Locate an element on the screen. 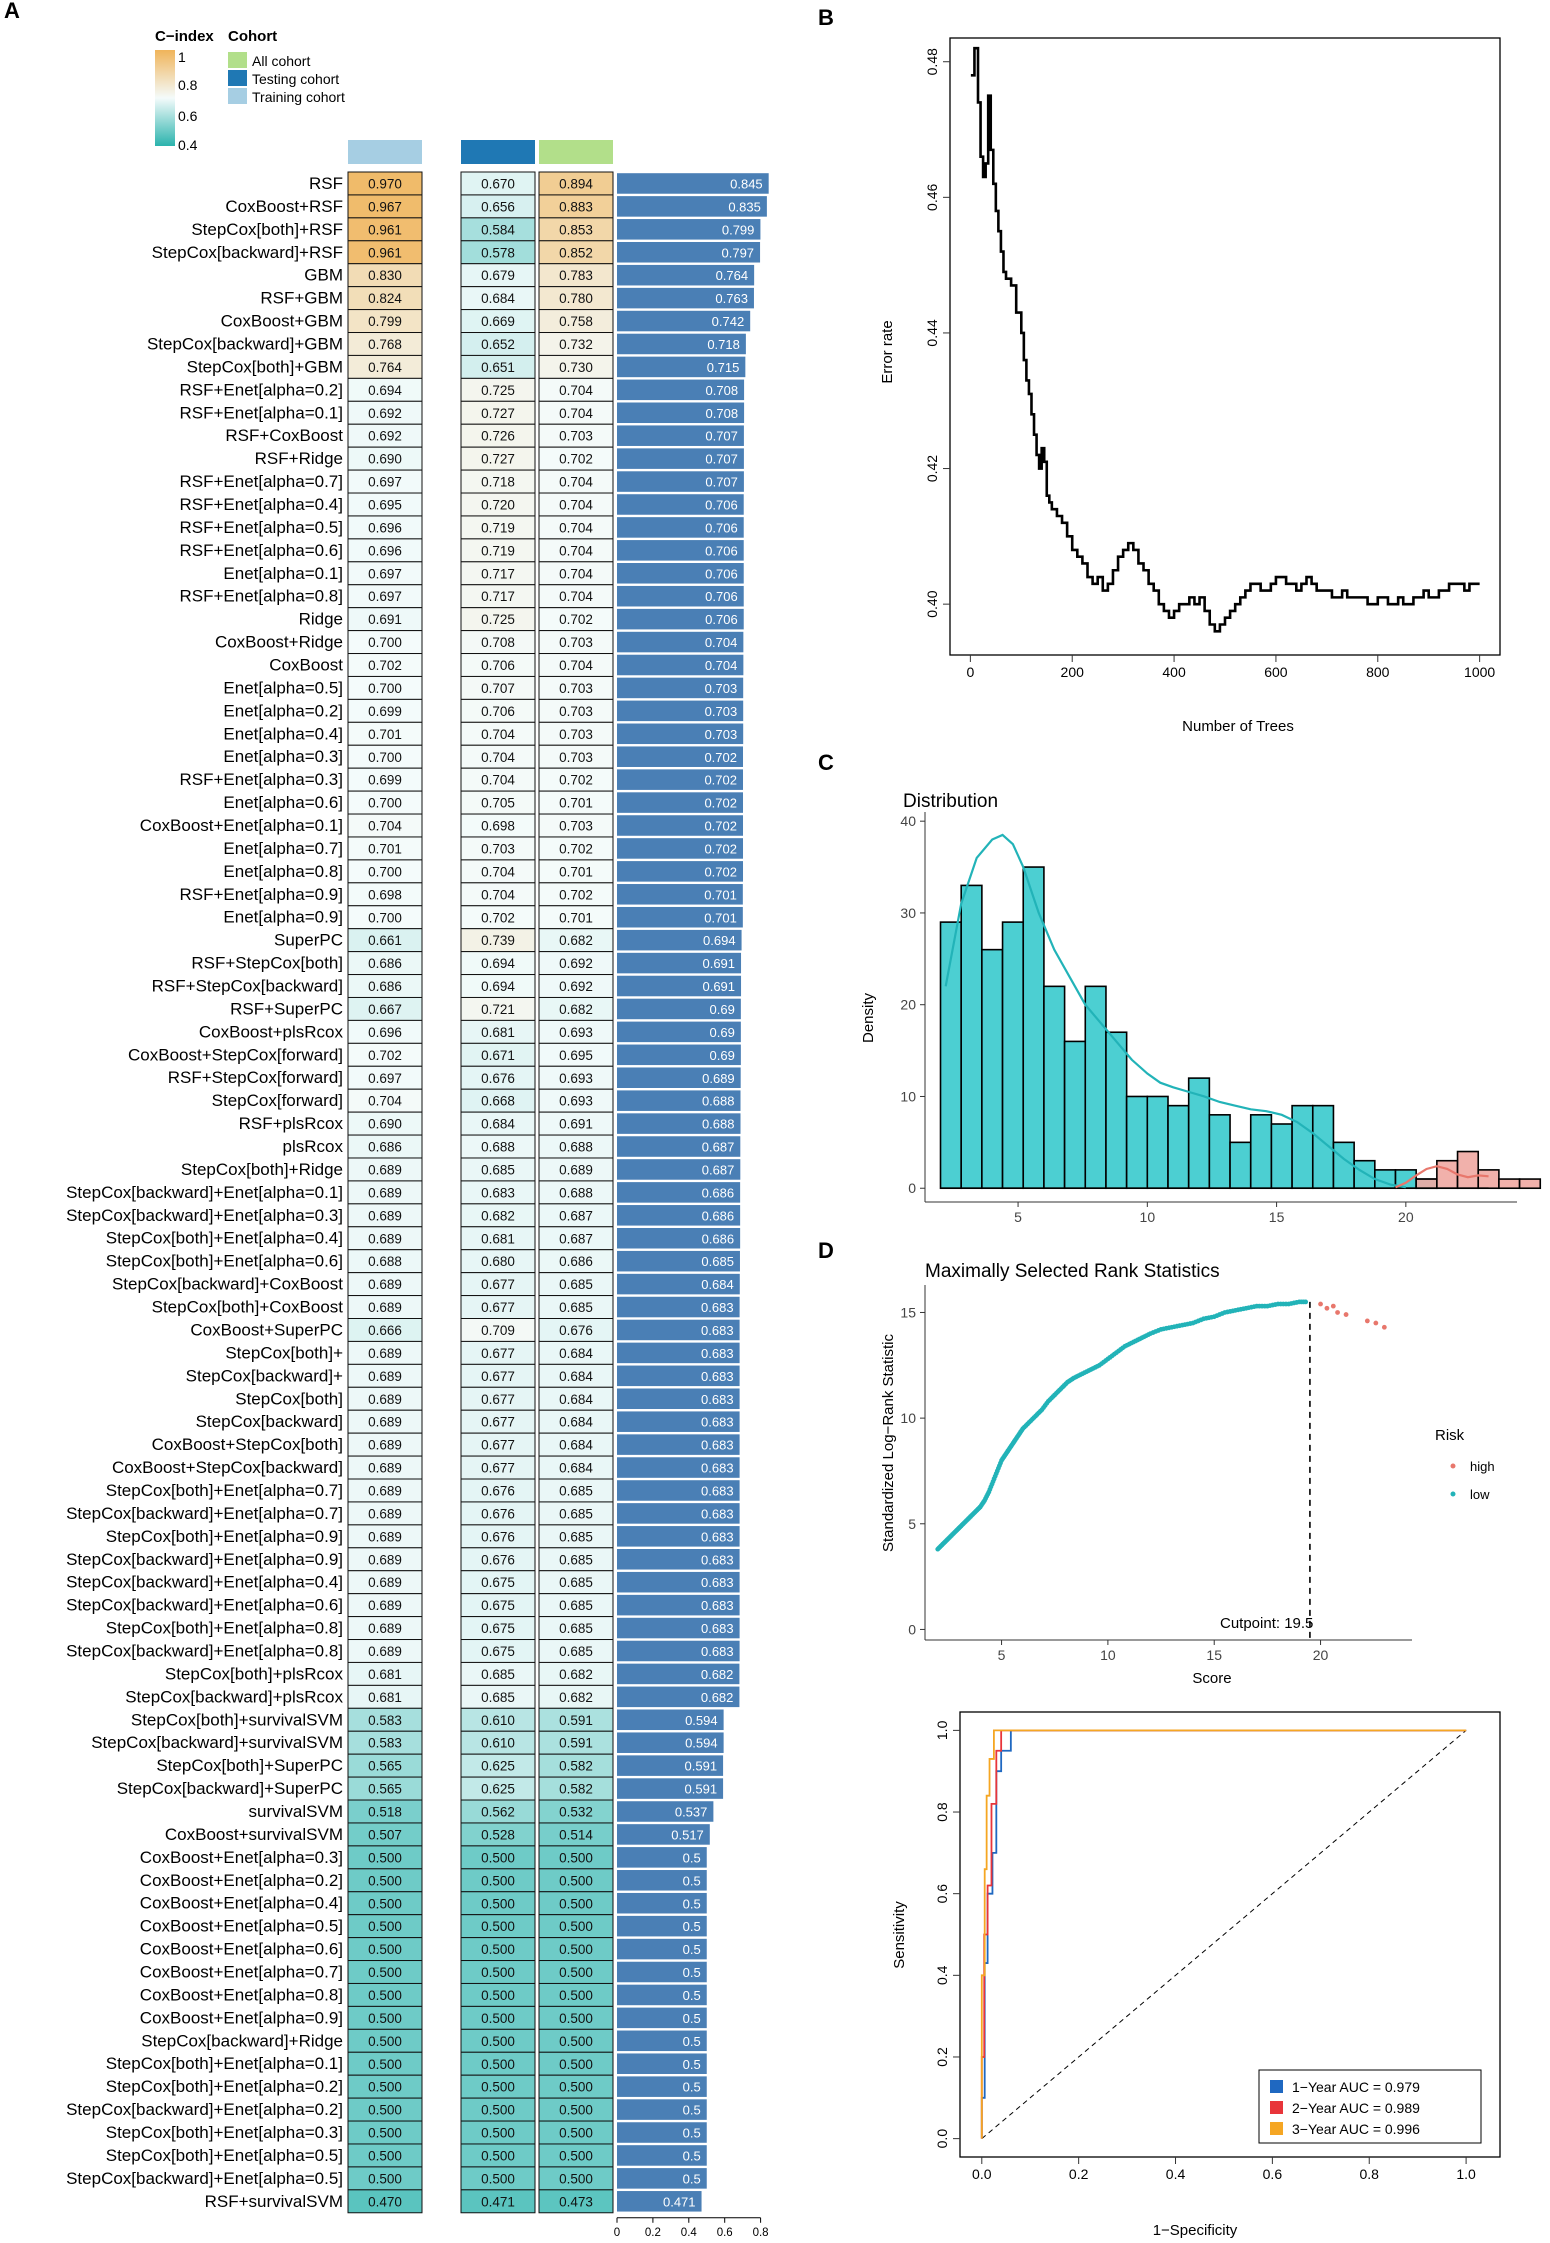  cindex-value-all: 0.500 is located at coordinates (576, 1949).